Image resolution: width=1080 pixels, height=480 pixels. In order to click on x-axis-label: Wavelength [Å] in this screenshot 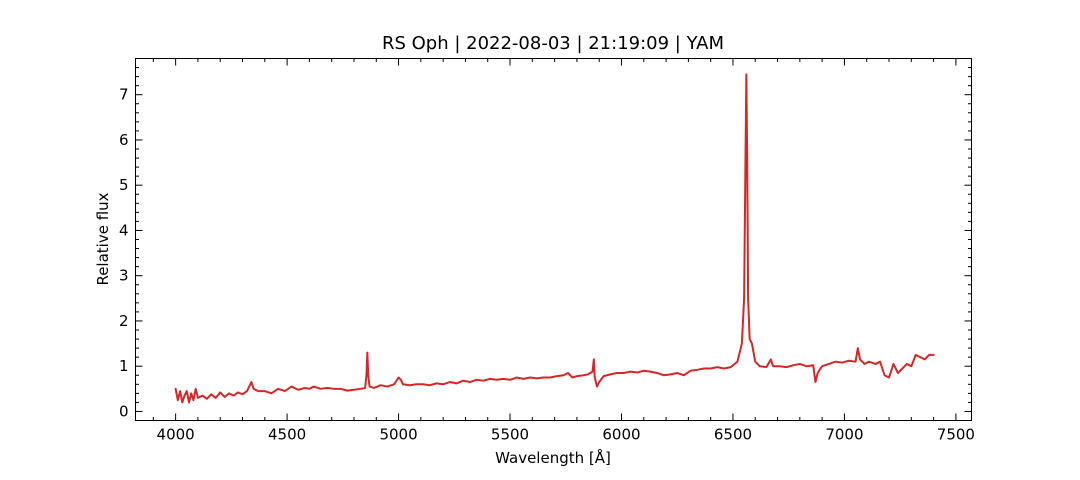, I will do `click(553, 457)`.